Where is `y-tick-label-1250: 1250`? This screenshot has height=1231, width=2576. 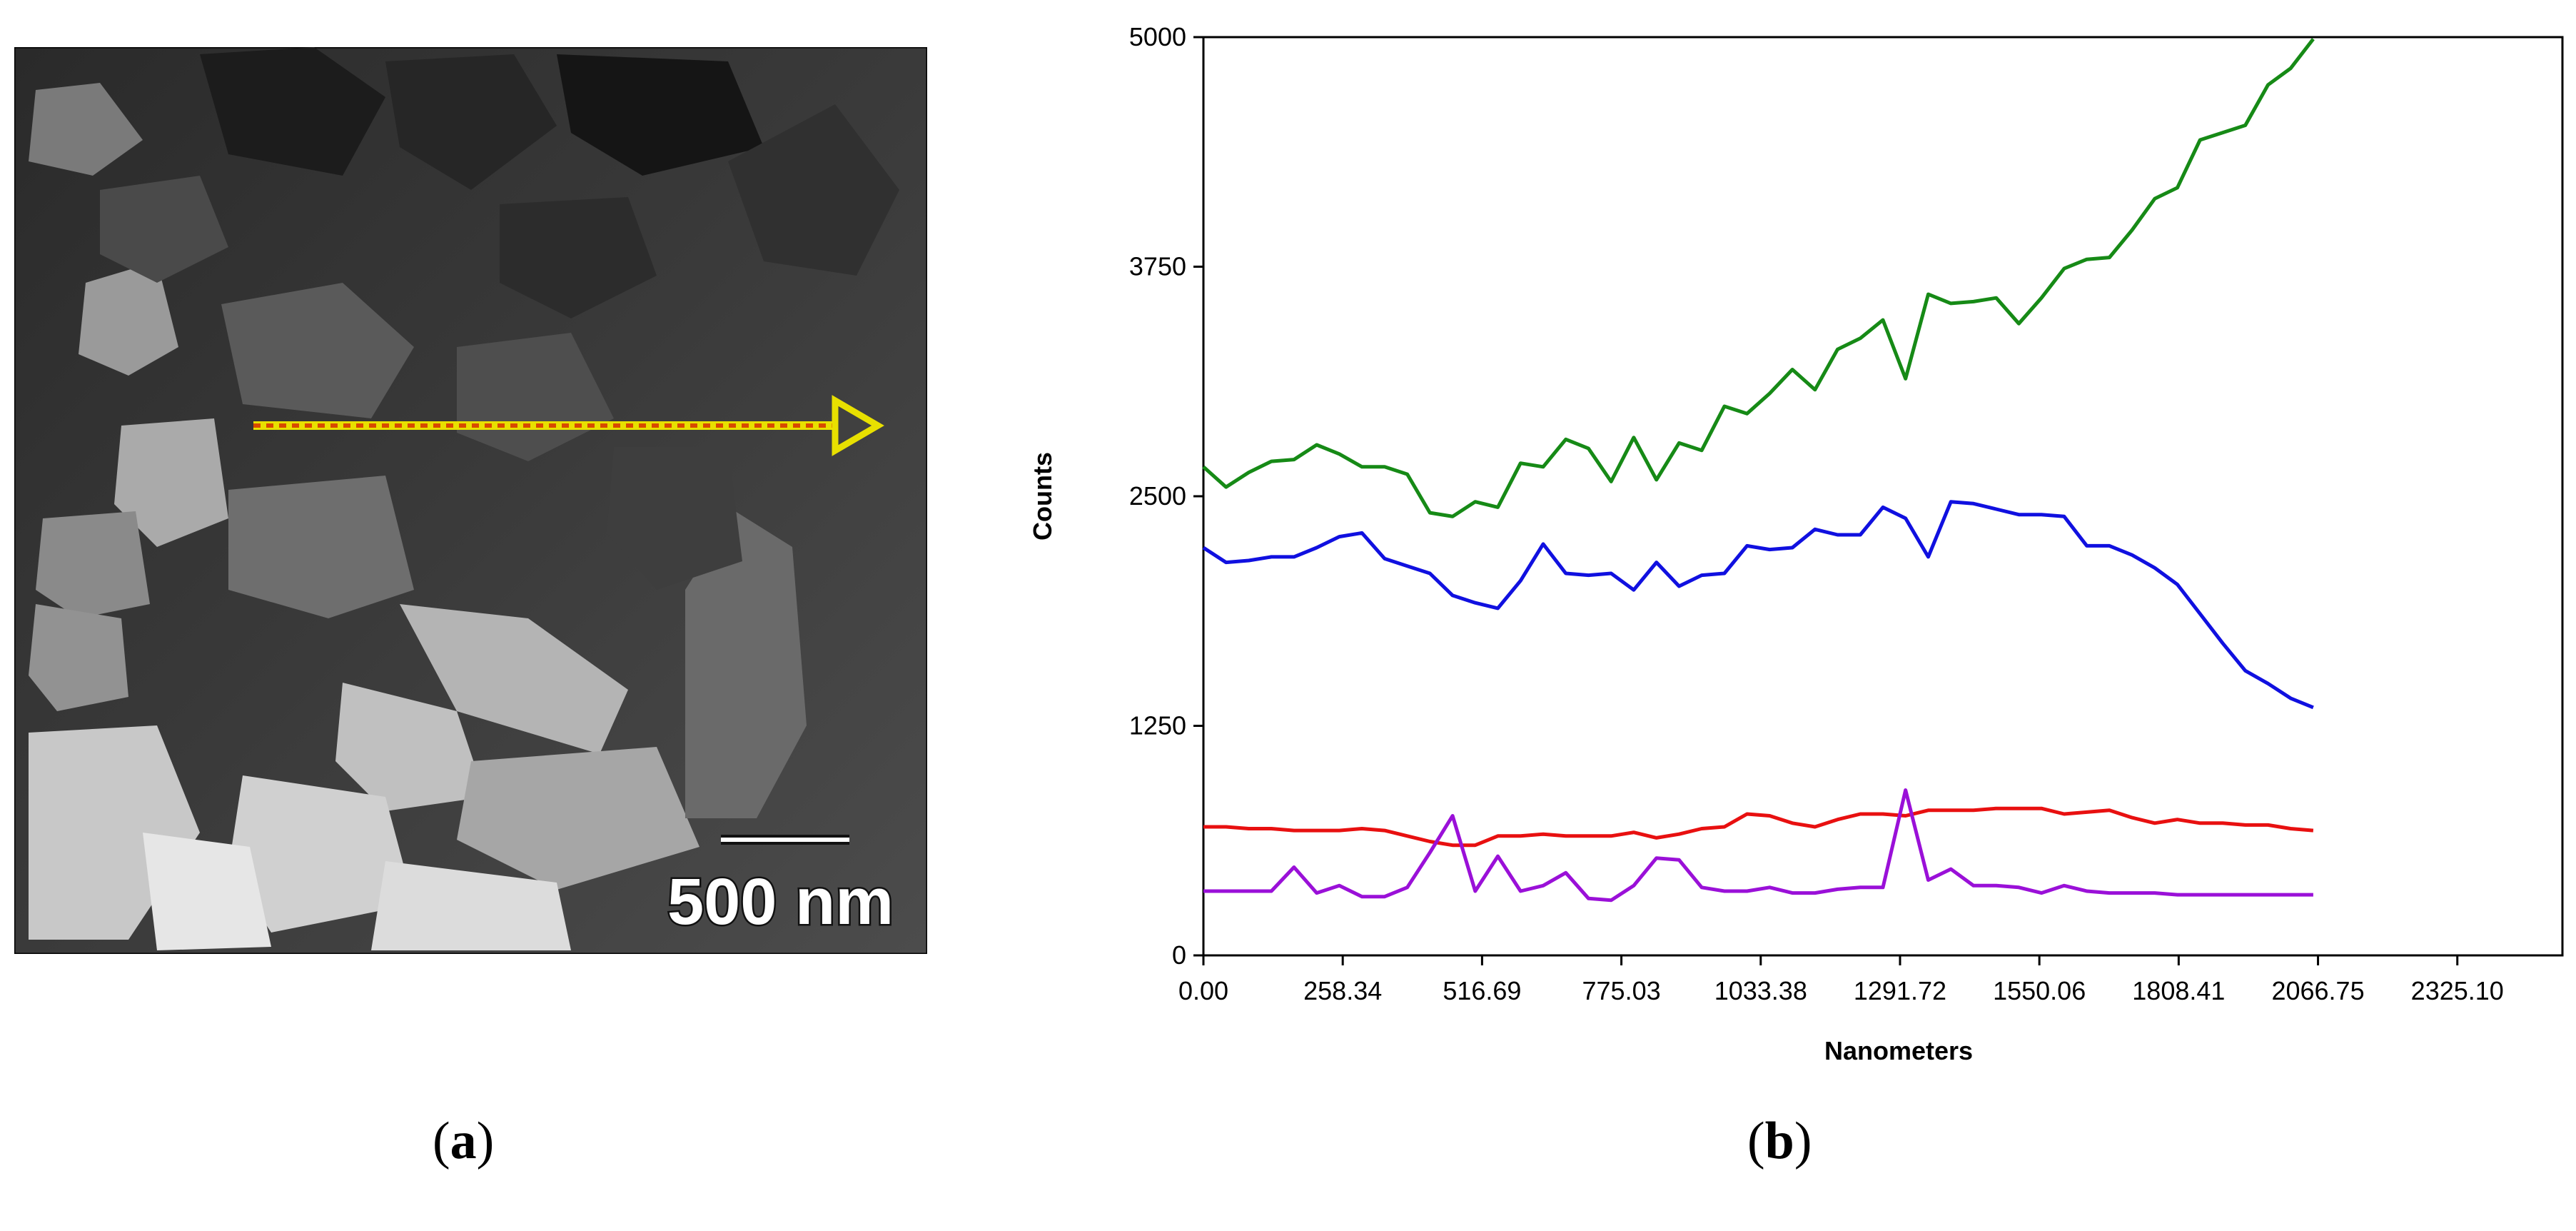 y-tick-label-1250: 1250 is located at coordinates (1157, 725).